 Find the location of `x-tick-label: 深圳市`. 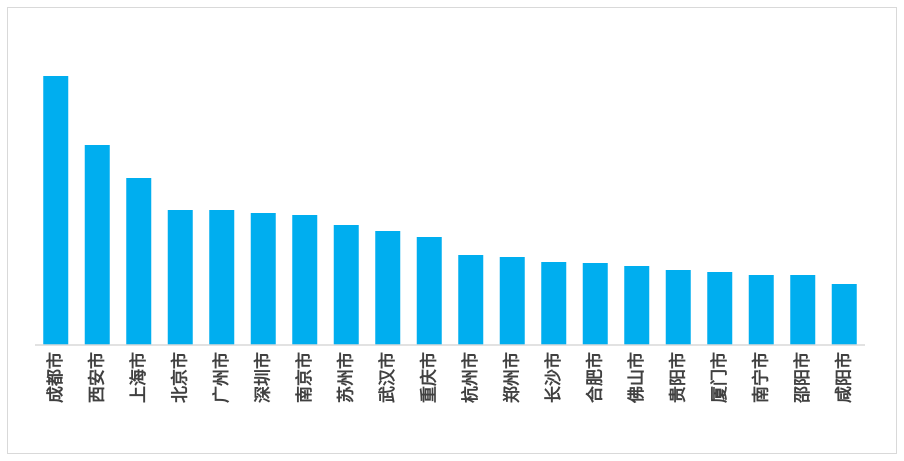

x-tick-label: 深圳市 is located at coordinates (262, 377).